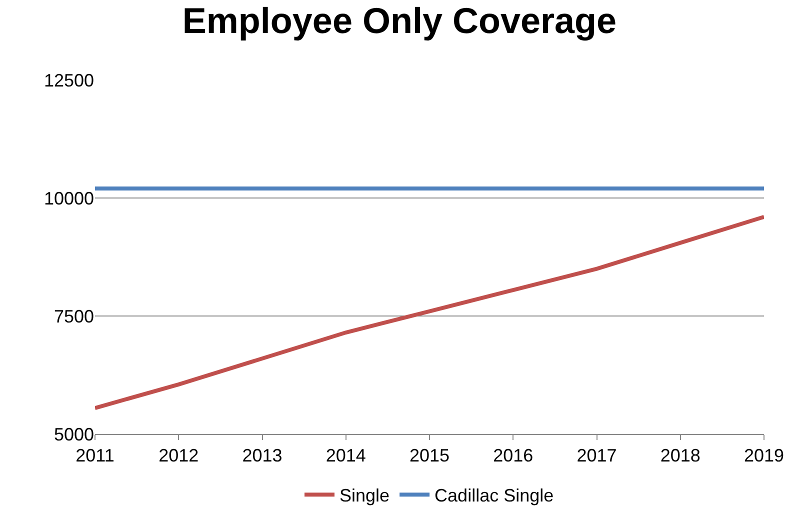 This screenshot has width=799, height=526. Describe the element at coordinates (69, 198) in the screenshot. I see `y-tick-label: 10000` at that location.